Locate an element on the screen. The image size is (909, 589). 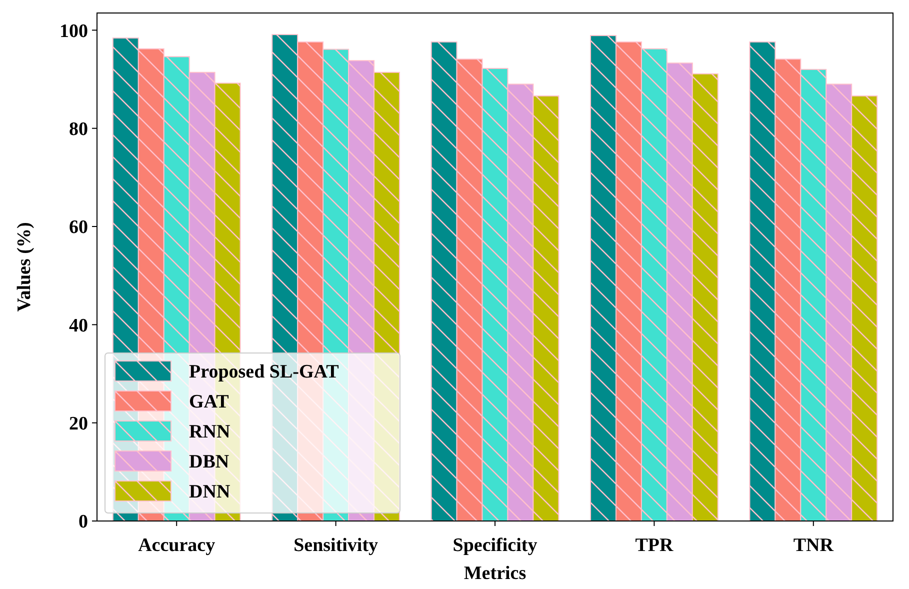
x-tick-label: Sensitivity is located at coordinates (336, 545).